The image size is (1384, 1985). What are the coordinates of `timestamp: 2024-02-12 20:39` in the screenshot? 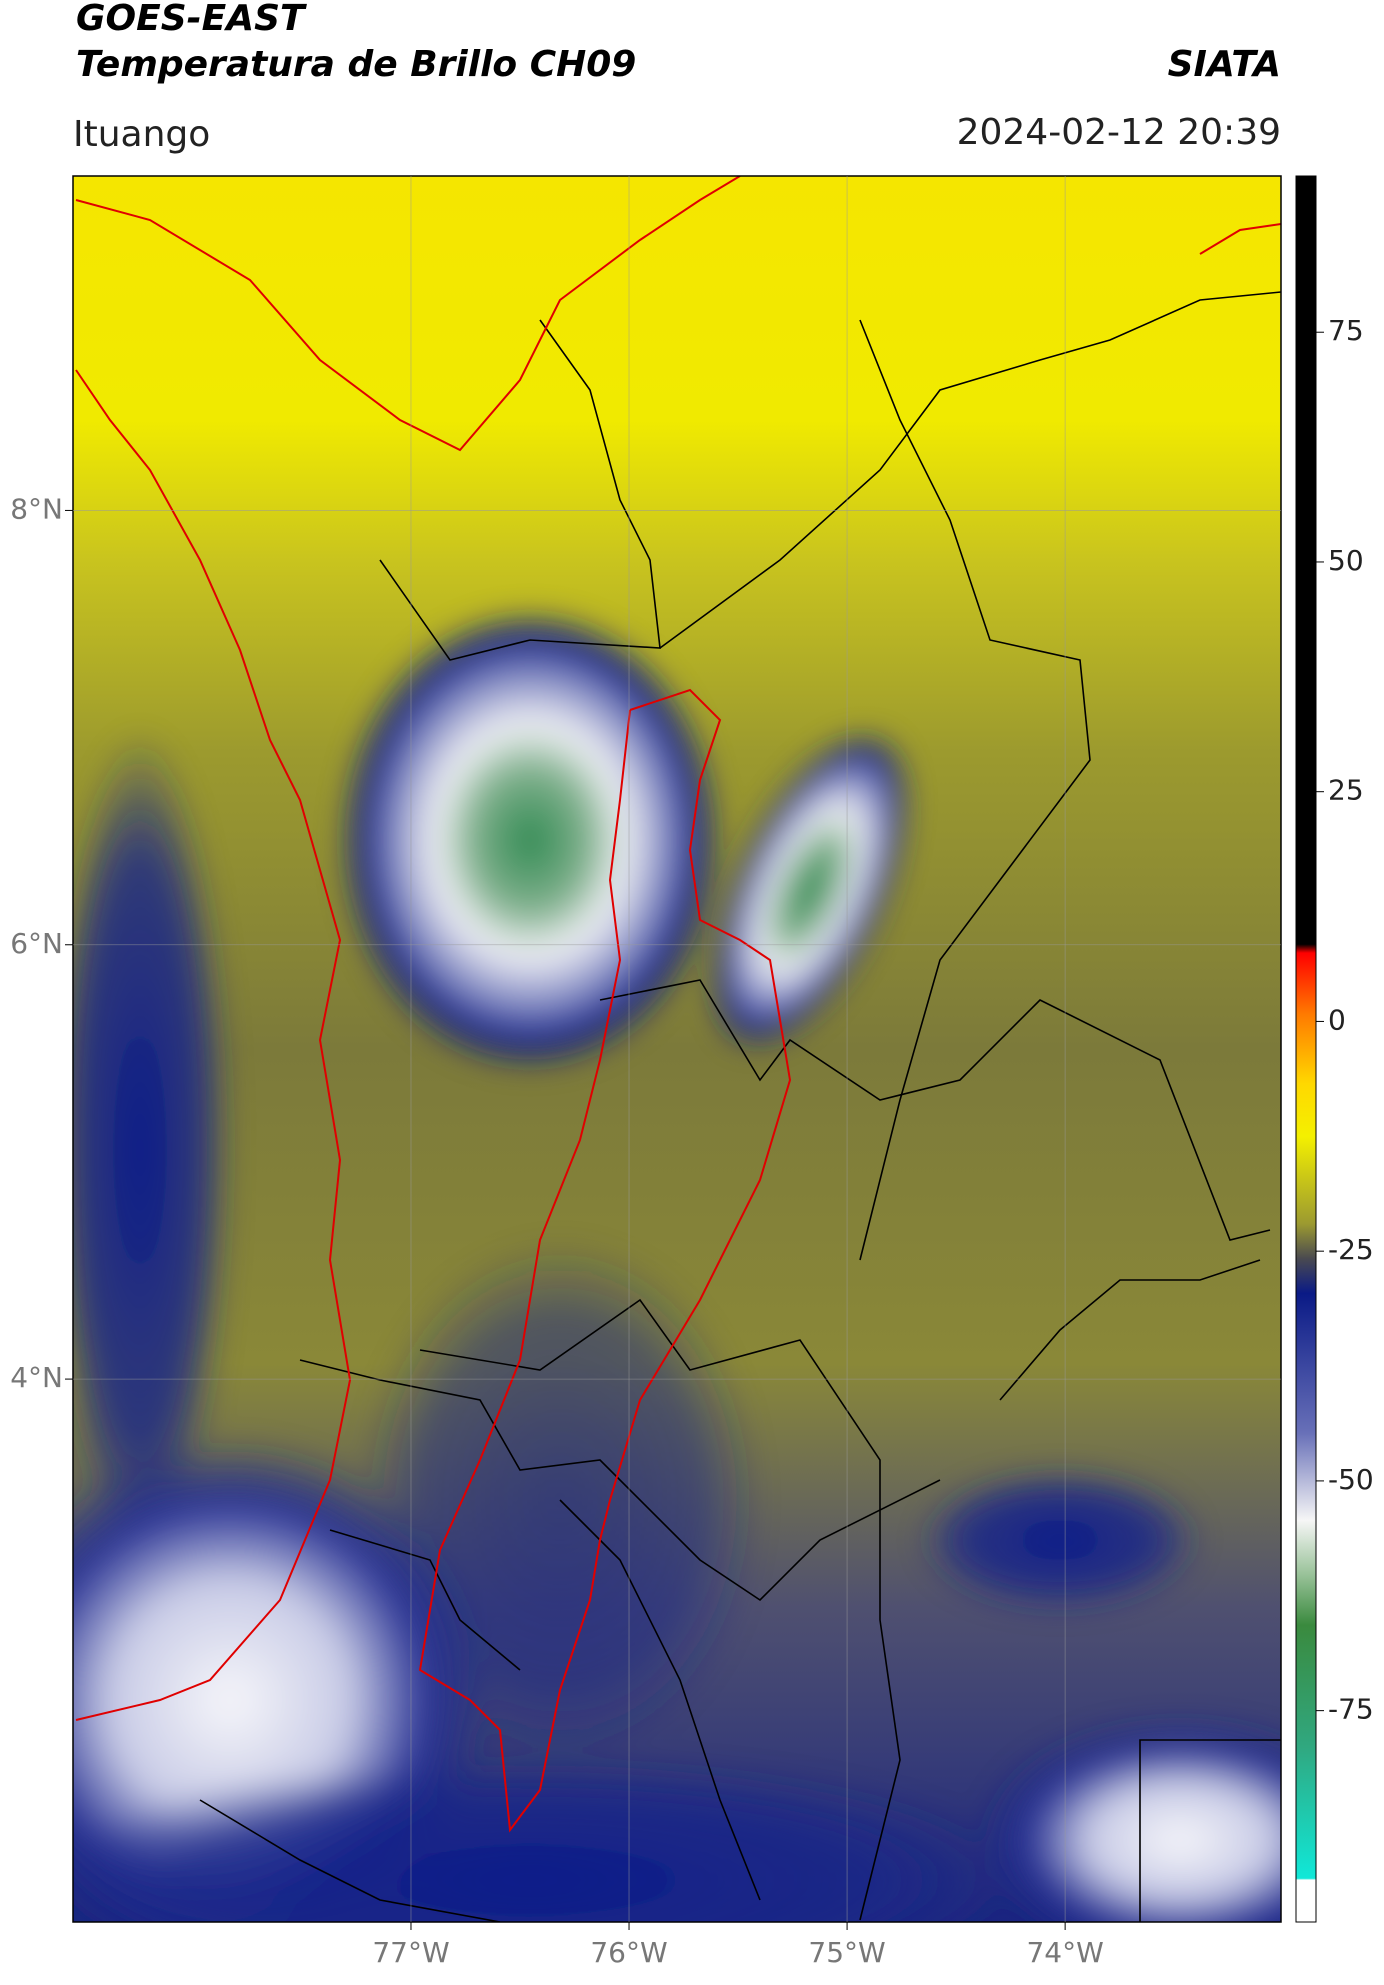 It's located at (1119, 132).